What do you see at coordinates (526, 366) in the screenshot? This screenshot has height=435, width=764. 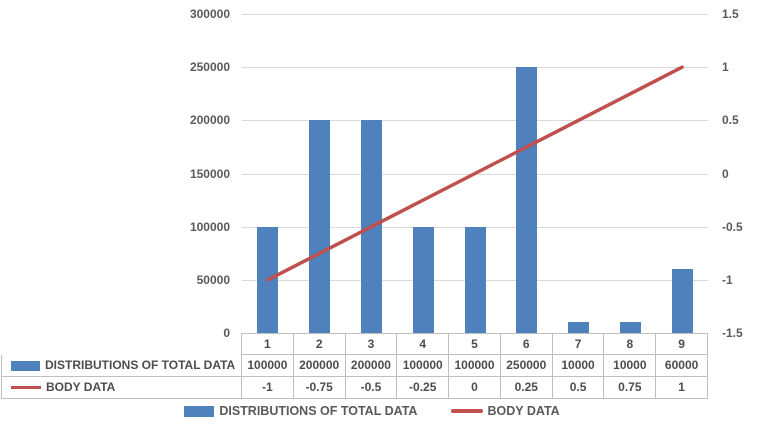 I see `table-value-cell: 250000` at bounding box center [526, 366].